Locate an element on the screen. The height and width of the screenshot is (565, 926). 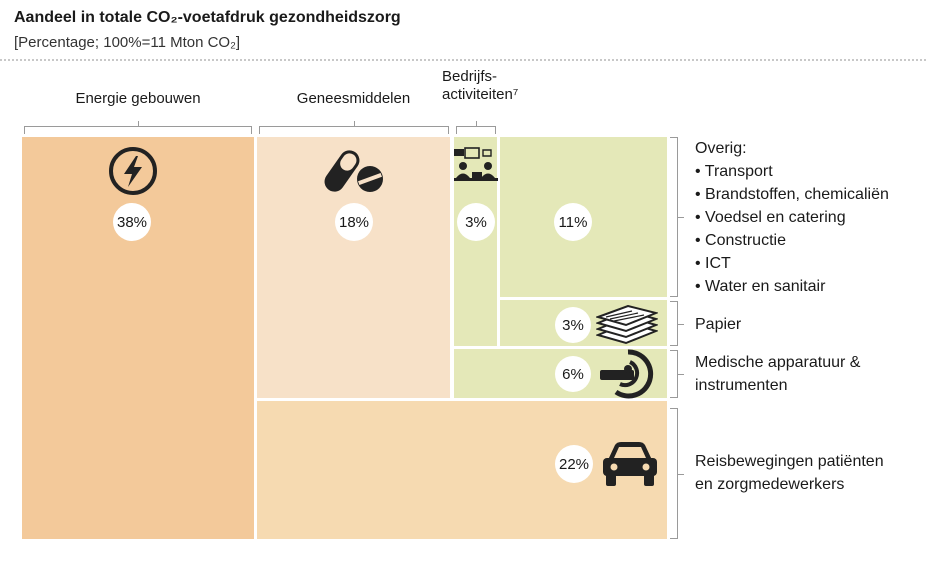
group-label-geneesmiddelen: Geneesmiddelen is located at coordinates (353, 98).